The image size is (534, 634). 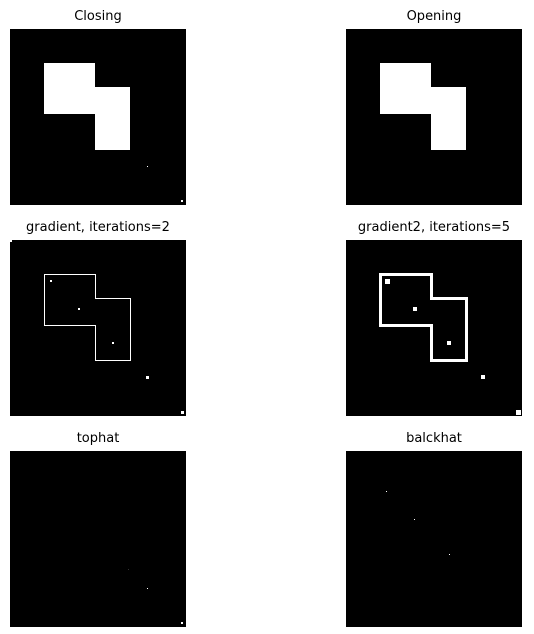 What do you see at coordinates (87, 106) in the screenshot?
I see `closed-shape` at bounding box center [87, 106].